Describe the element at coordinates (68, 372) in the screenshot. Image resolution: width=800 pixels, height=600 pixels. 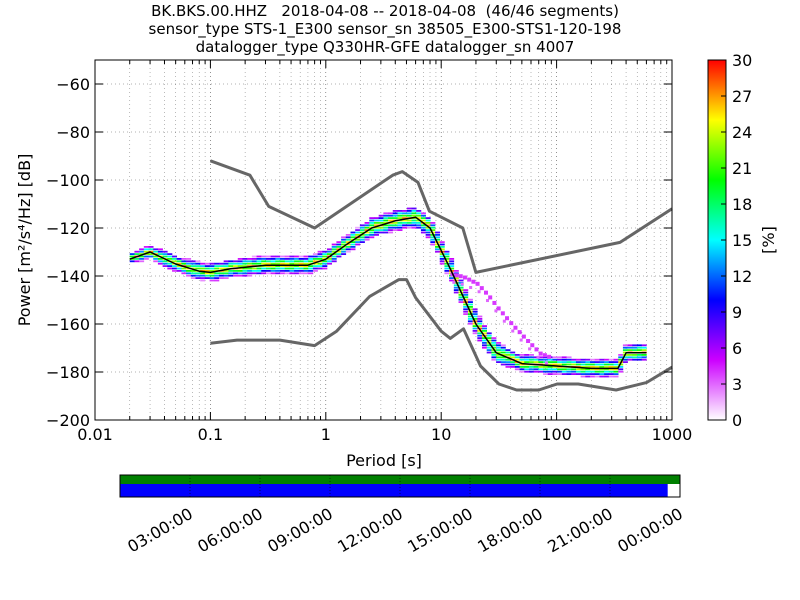
I see `y-tick-label: −180` at that location.